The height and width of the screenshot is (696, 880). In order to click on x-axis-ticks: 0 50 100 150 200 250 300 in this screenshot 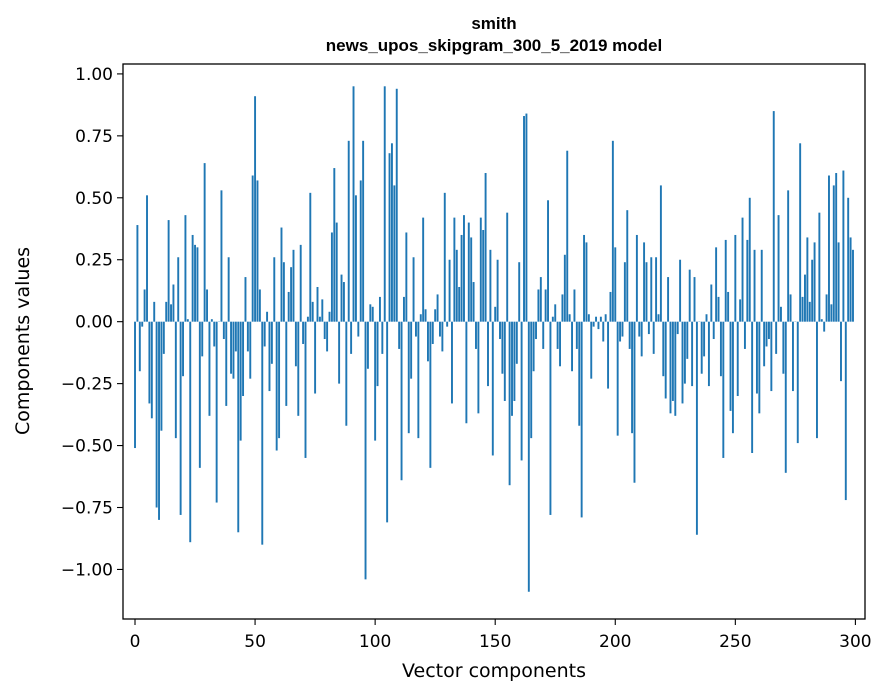, I will do `click(501, 635)`.